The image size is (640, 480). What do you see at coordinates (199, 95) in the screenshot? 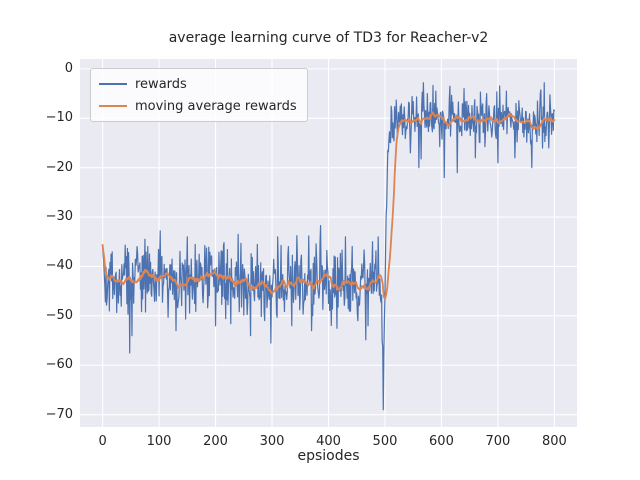
I see `legend: rewards moving average rewards` at bounding box center [199, 95].